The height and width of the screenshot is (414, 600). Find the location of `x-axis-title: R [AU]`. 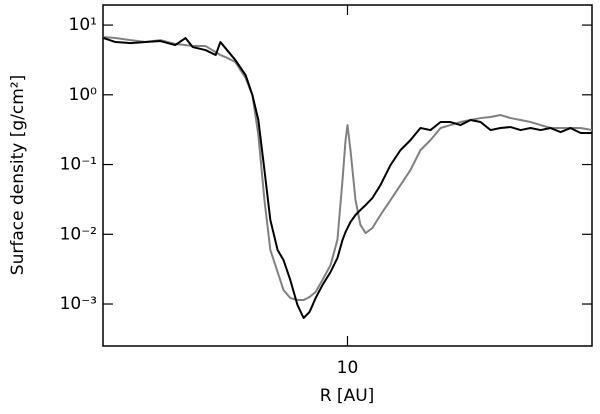

x-axis-title: R [AU] is located at coordinates (347, 396).